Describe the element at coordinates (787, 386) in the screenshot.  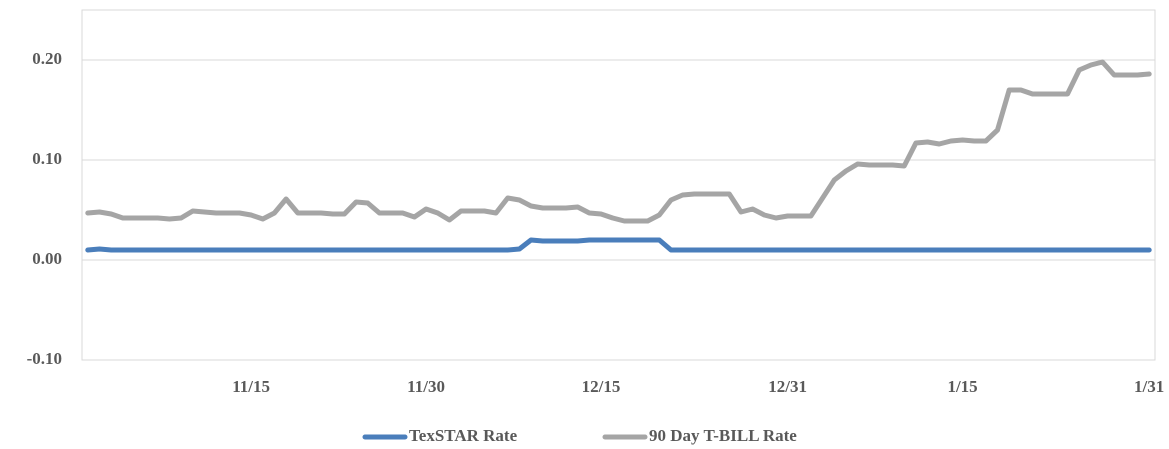
I see `x-tick-label: 12/31` at that location.